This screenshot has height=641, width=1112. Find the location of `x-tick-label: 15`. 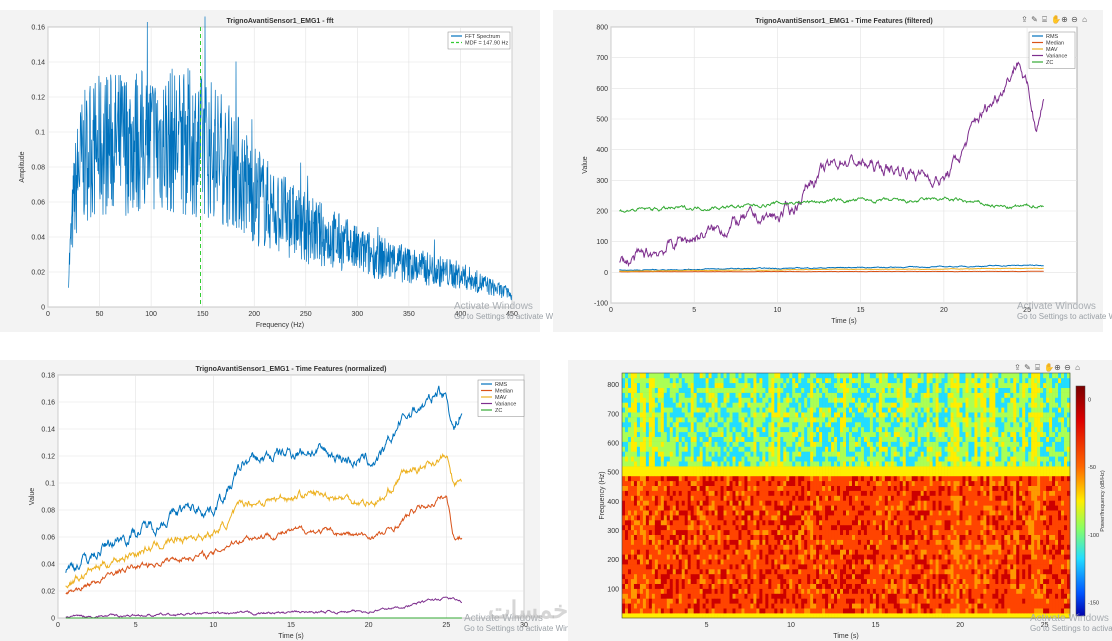

x-tick-label: 15 is located at coordinates (861, 310).